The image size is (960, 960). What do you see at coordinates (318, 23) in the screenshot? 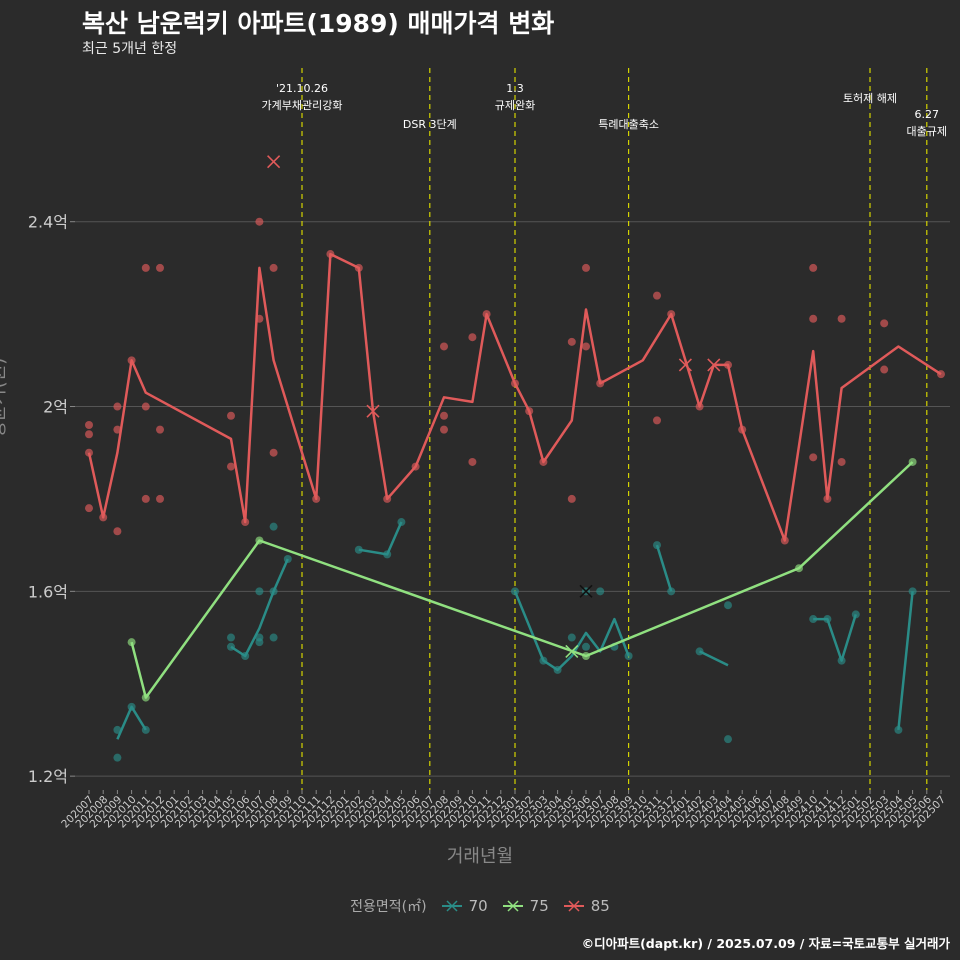
I see `chart-title: 복산 남운럭키 아파트(1989) 매매가격 변화` at bounding box center [318, 23].